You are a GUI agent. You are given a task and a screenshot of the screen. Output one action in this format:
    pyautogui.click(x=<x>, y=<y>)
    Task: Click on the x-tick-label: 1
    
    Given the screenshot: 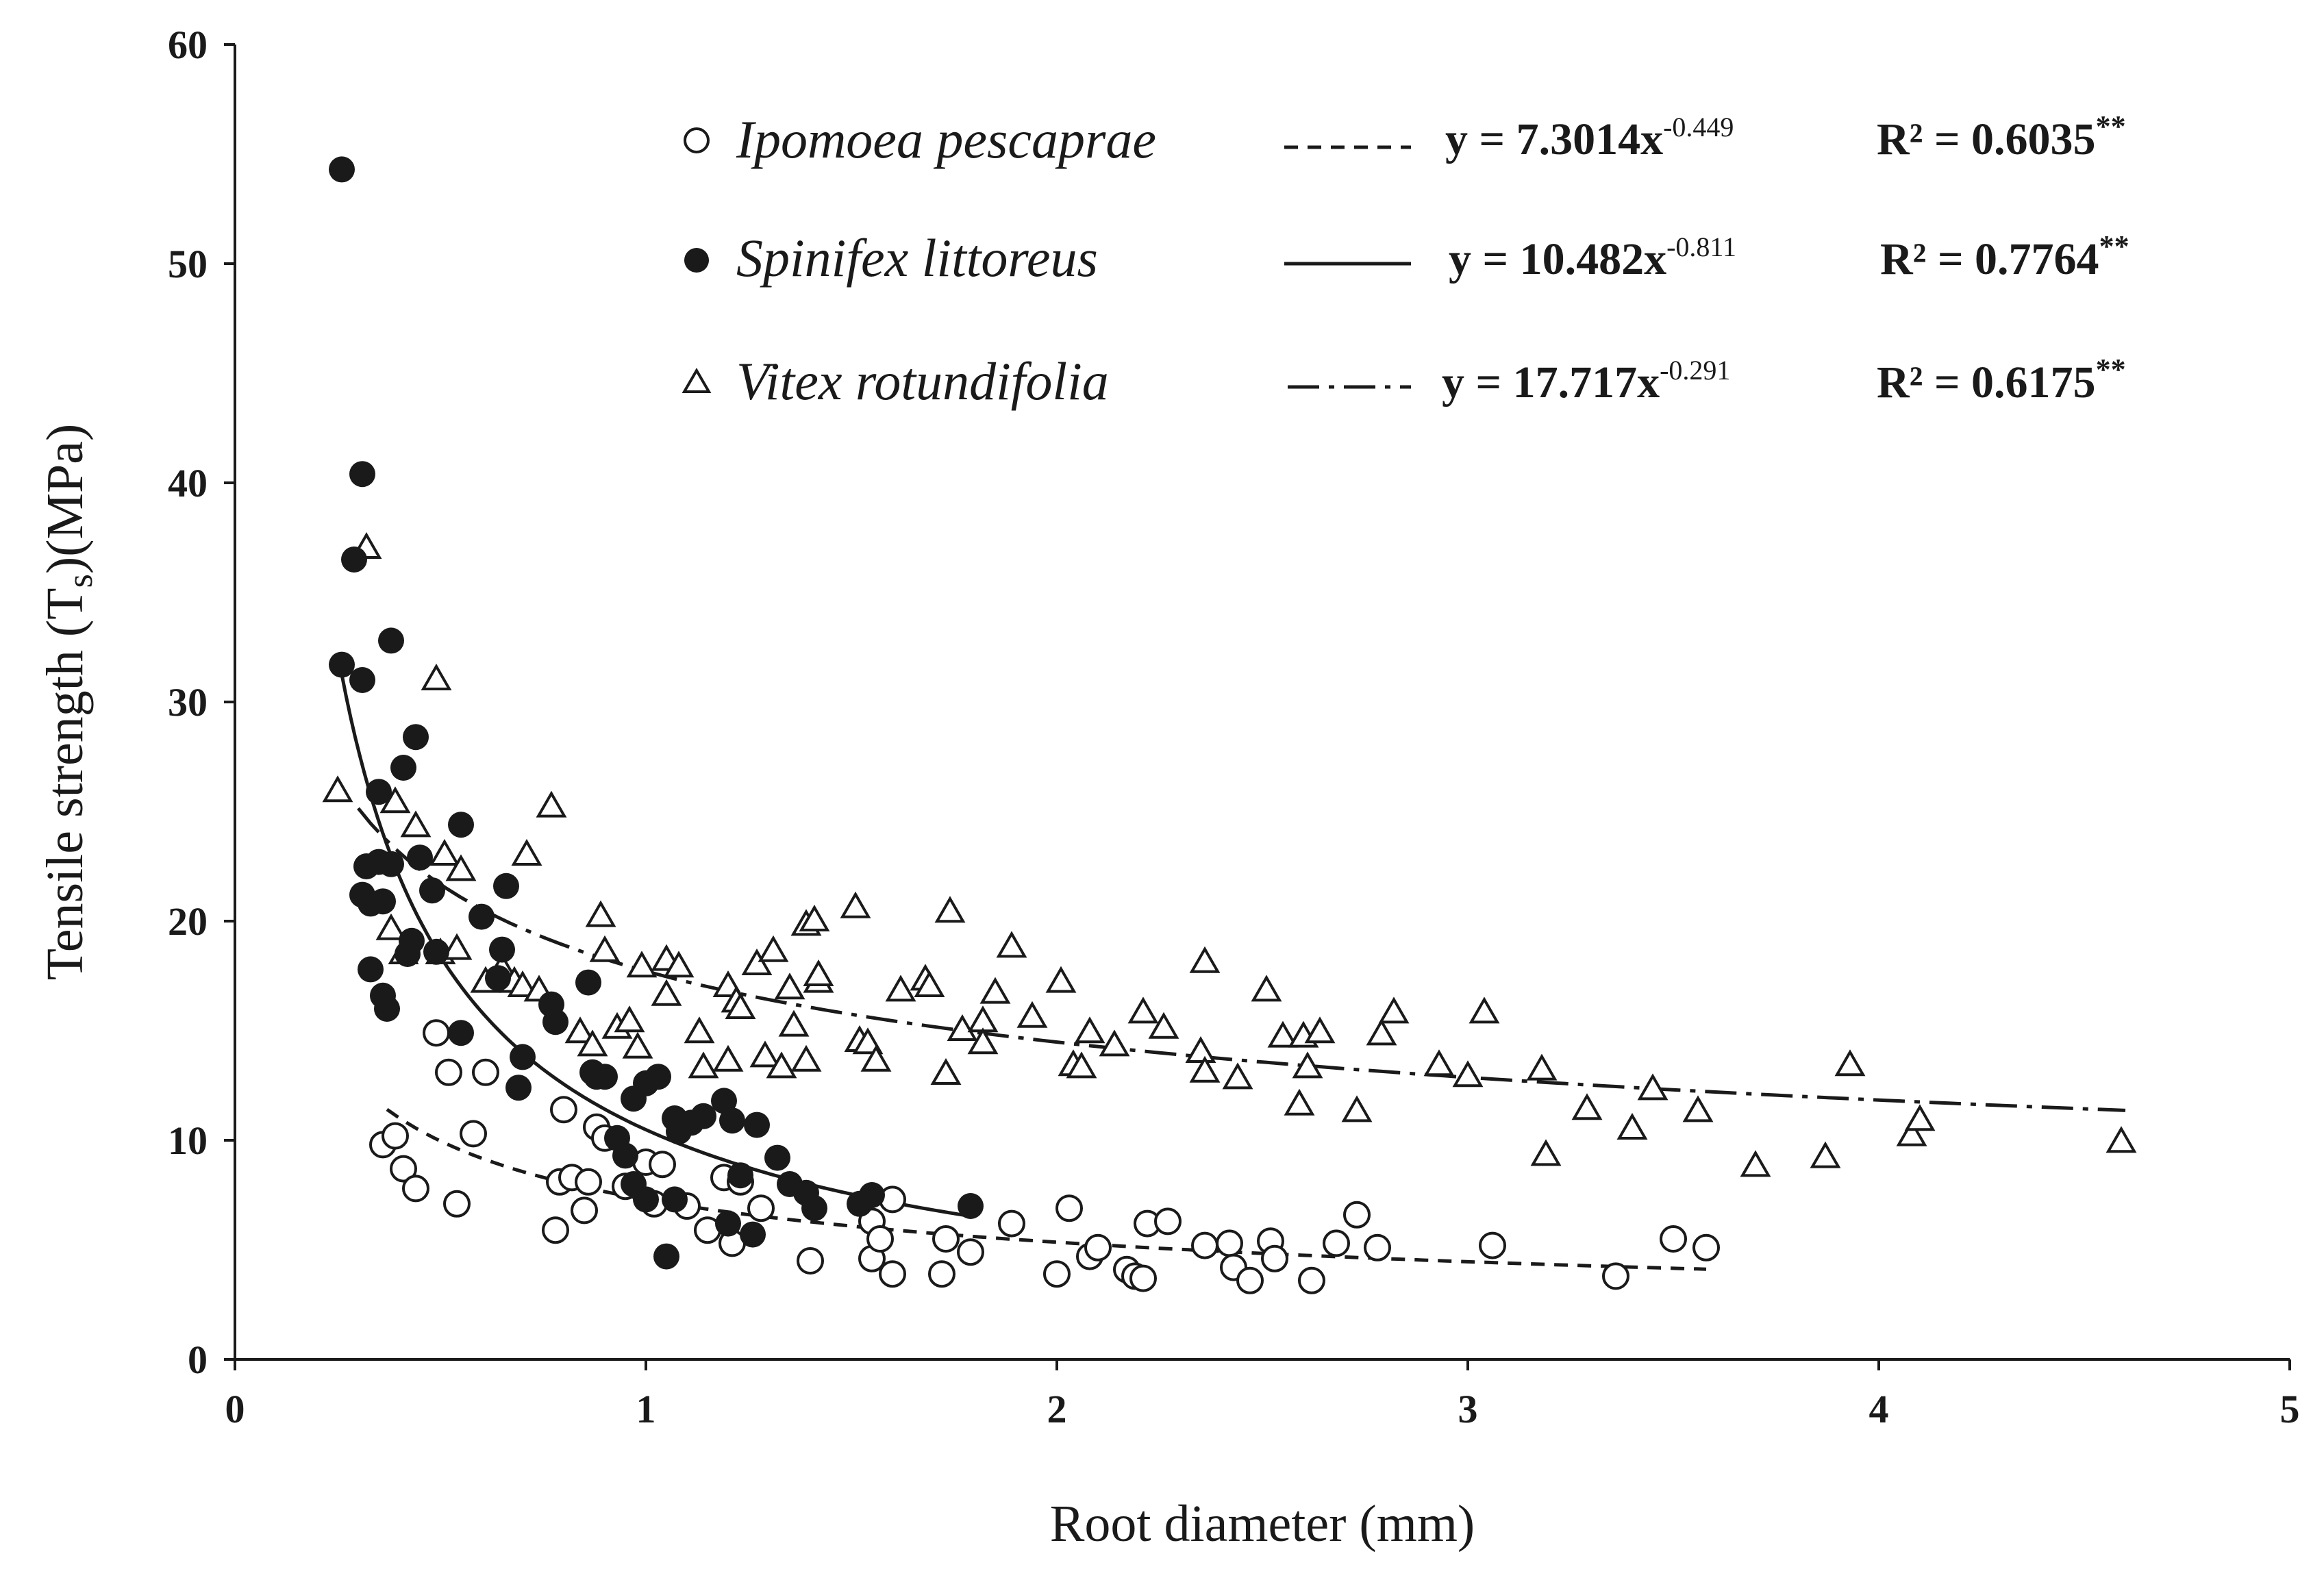 What is the action you would take?
    pyautogui.click(x=646, y=1409)
    